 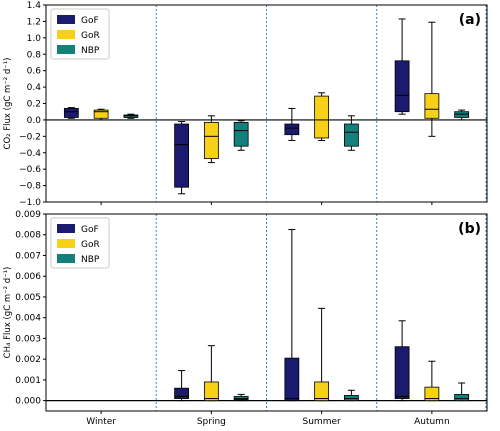 I want to click on y-tick-label: −0.4, so click(x=30, y=154).